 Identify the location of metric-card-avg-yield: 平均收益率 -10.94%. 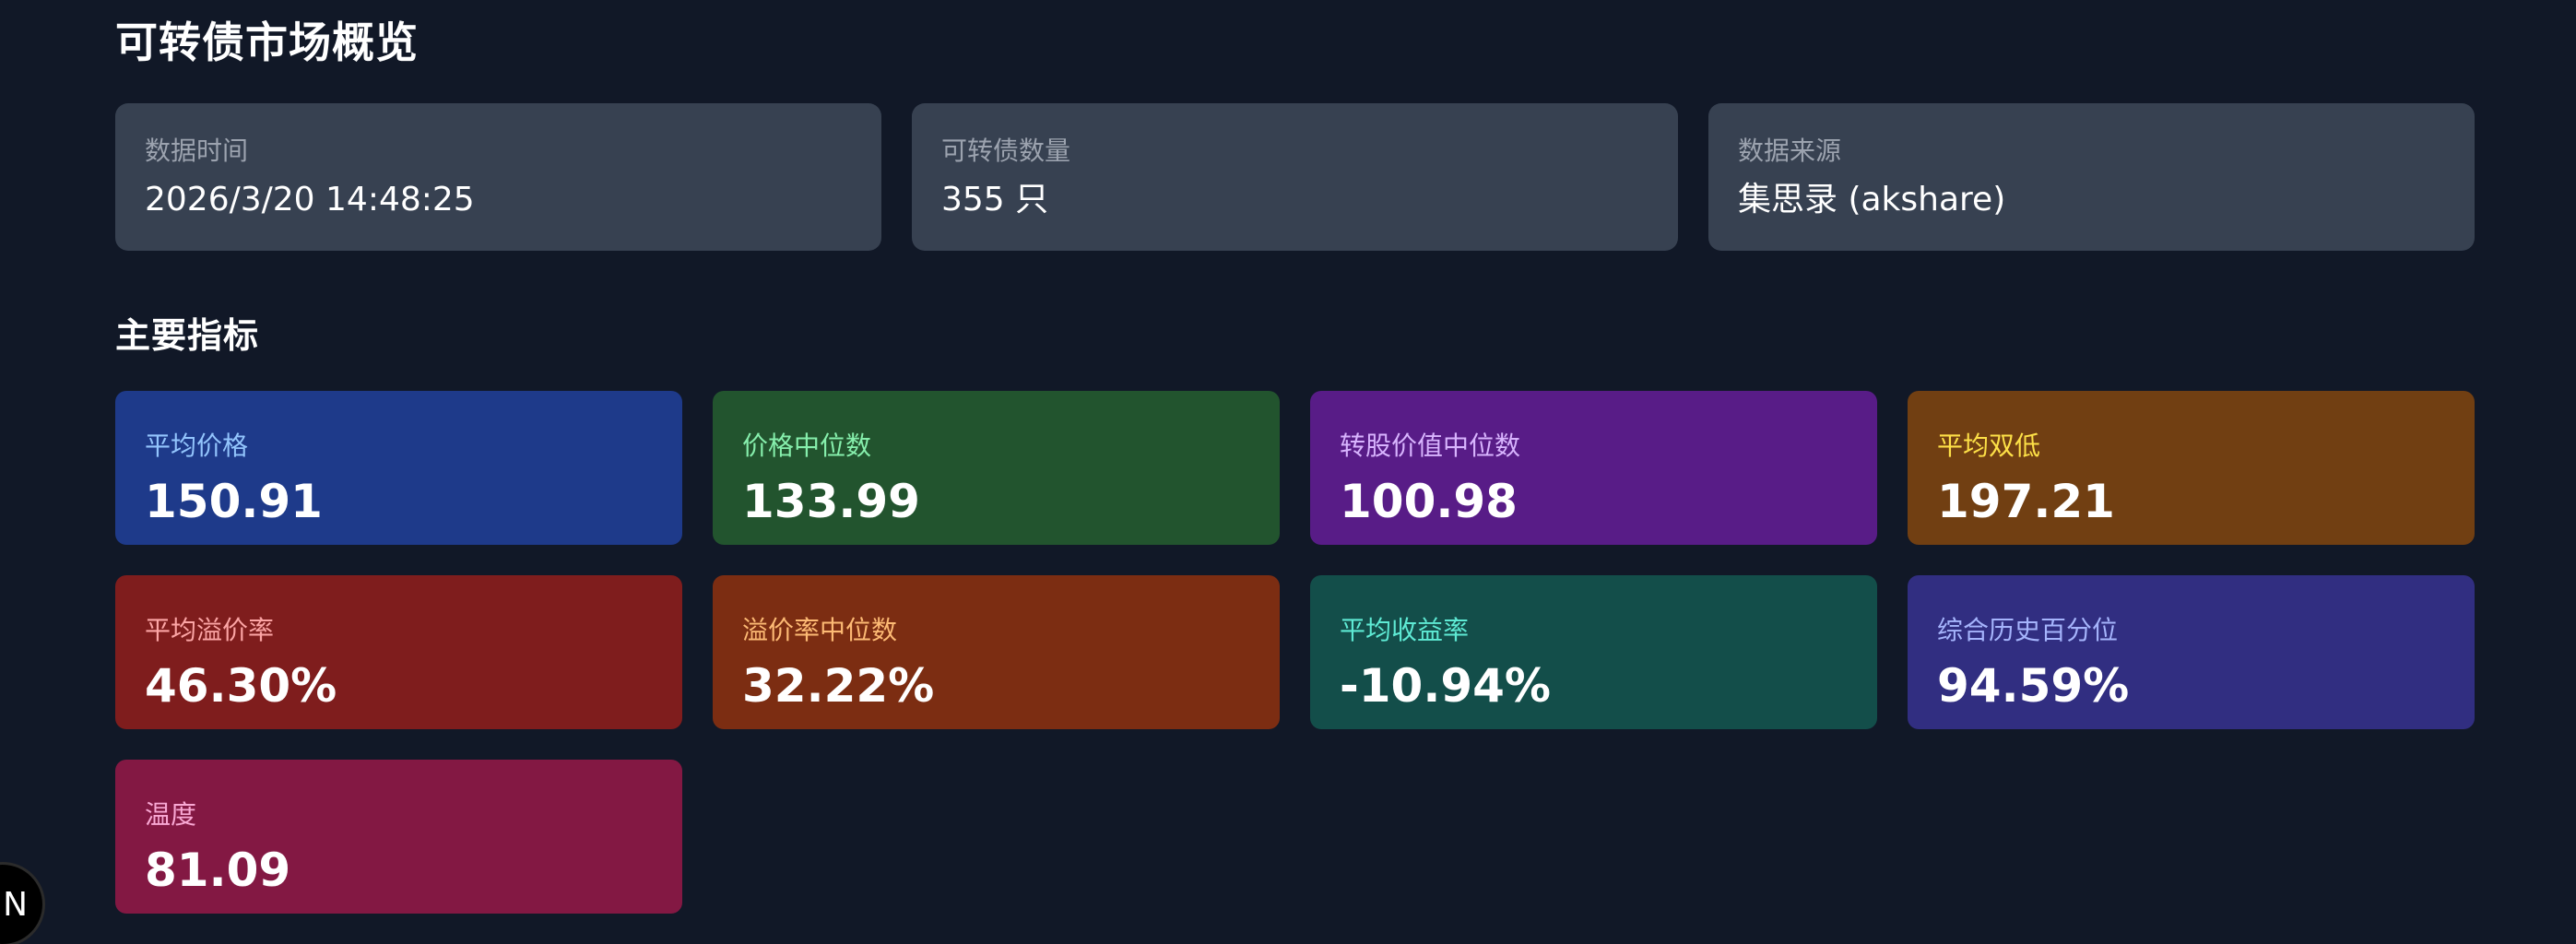
(1593, 652).